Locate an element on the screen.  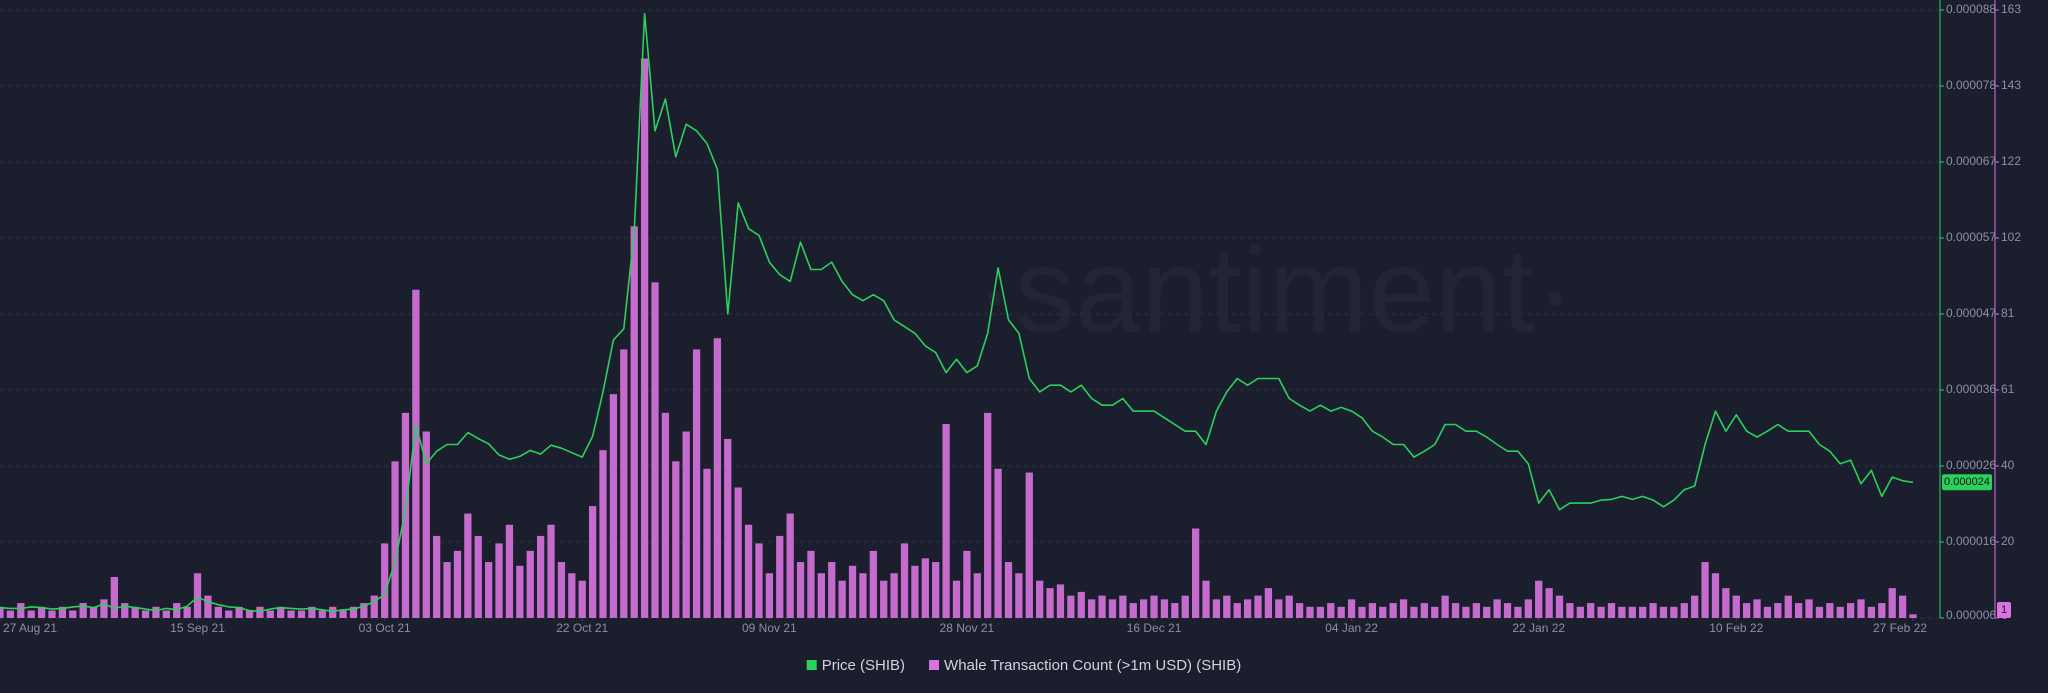
y2-tick-label: 40 is located at coordinates (2008, 465).